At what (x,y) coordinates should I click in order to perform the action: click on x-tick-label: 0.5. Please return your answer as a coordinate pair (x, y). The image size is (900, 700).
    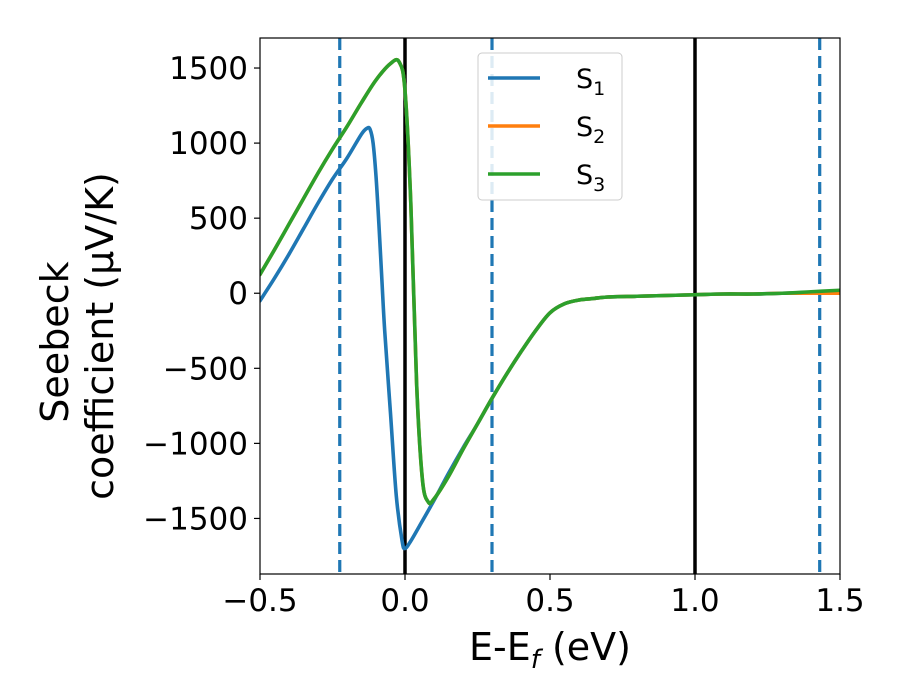
    Looking at the image, I should click on (549, 601).